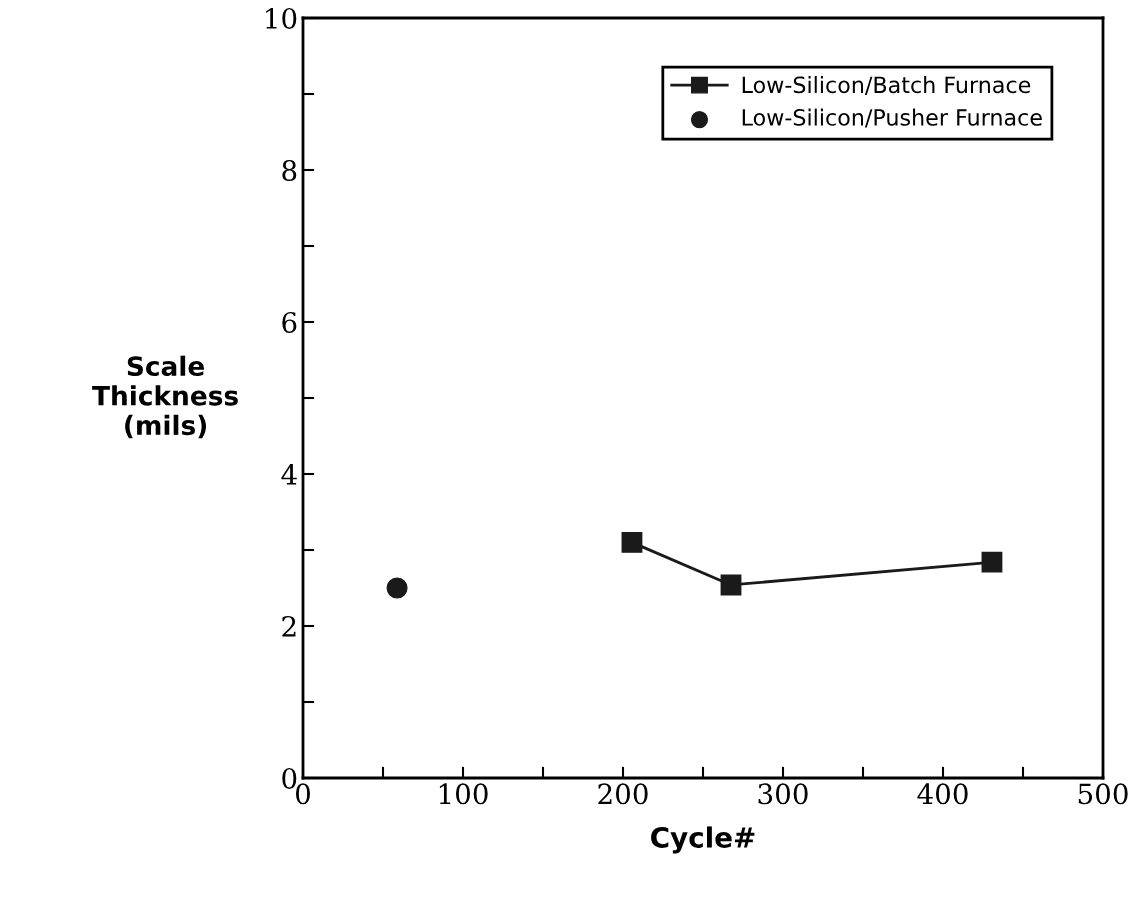 Image resolution: width=1135 pixels, height=903 pixels. Describe the element at coordinates (463, 794) in the screenshot. I see `x-tick-label: 100` at that location.